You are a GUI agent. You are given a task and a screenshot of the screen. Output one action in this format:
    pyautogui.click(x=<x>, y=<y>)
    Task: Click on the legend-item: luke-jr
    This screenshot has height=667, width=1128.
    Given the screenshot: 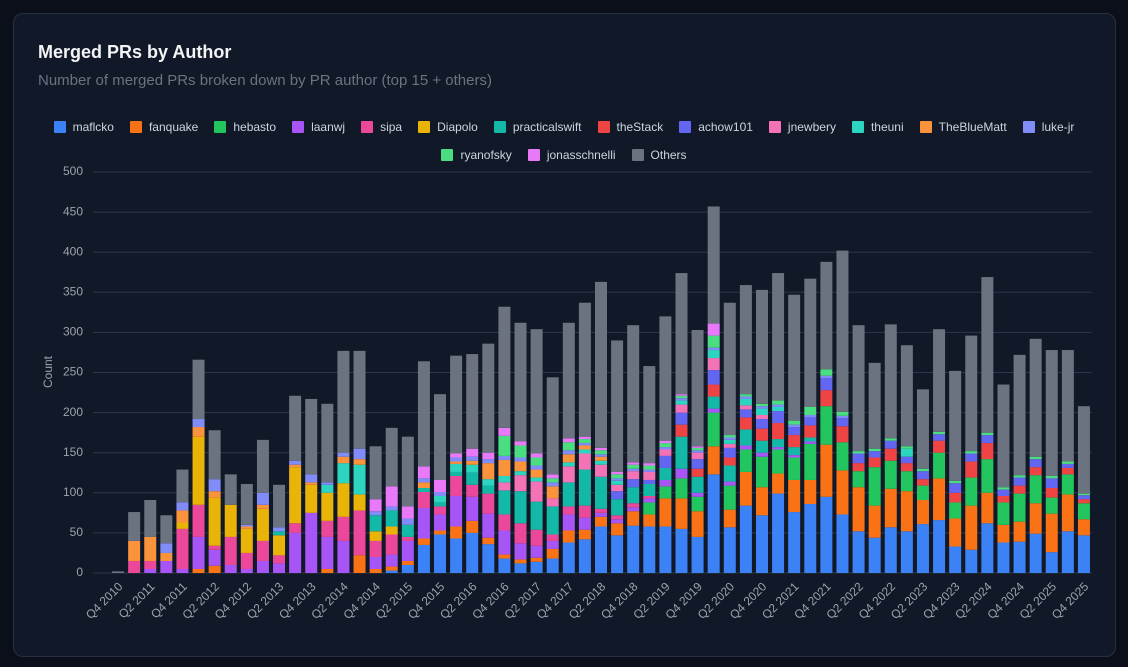 What is the action you would take?
    pyautogui.click(x=1048, y=127)
    